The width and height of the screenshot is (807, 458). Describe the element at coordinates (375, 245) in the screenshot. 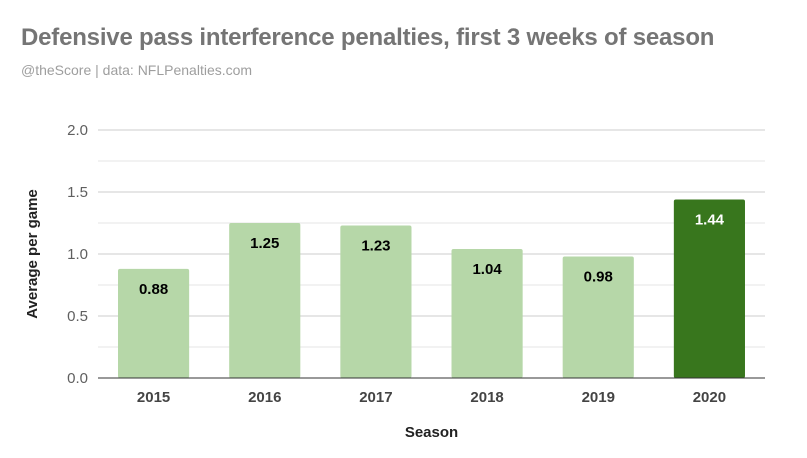

I see `data-label-2017: 1.23` at that location.